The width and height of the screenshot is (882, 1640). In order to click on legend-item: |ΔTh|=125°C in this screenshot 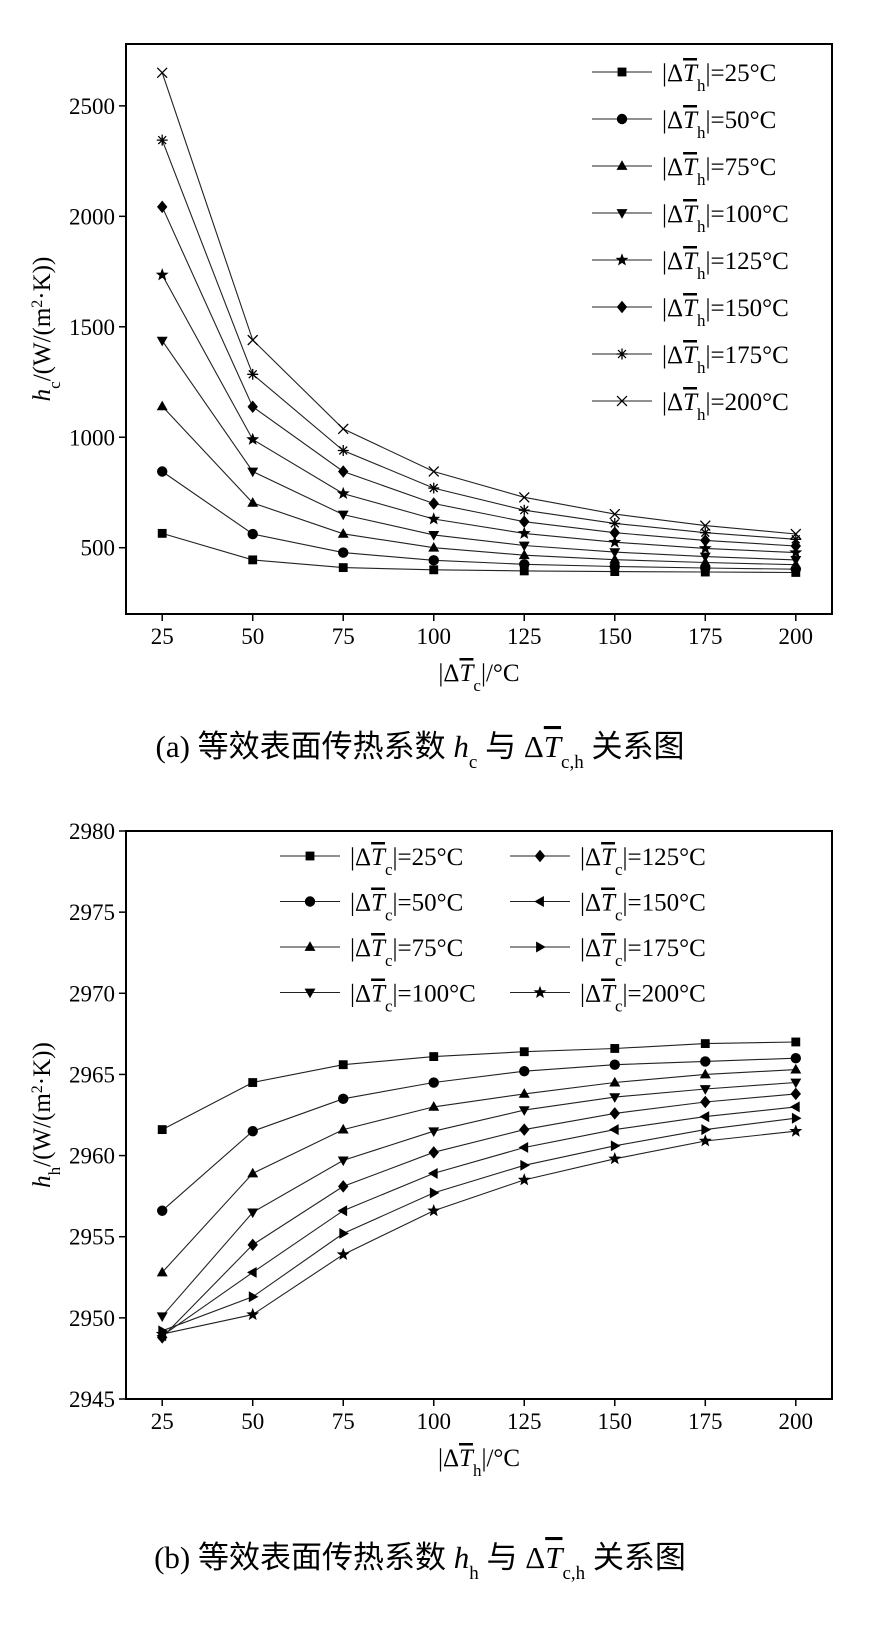, I will do `click(690, 265)`.